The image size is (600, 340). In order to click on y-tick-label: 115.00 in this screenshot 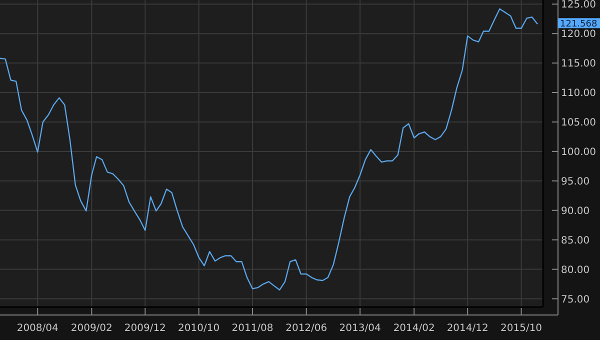, I will do `click(578, 64)`.